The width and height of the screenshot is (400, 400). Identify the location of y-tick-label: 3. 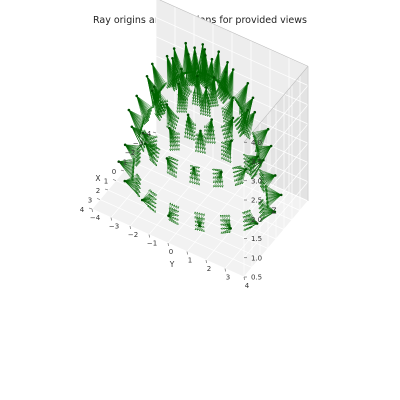
(228, 278).